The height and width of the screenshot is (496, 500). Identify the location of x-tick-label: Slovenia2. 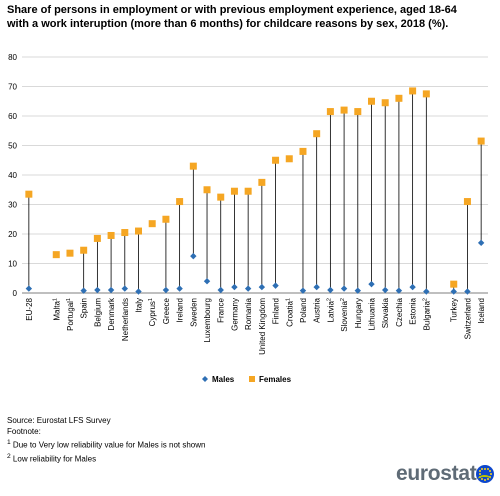
(344, 315).